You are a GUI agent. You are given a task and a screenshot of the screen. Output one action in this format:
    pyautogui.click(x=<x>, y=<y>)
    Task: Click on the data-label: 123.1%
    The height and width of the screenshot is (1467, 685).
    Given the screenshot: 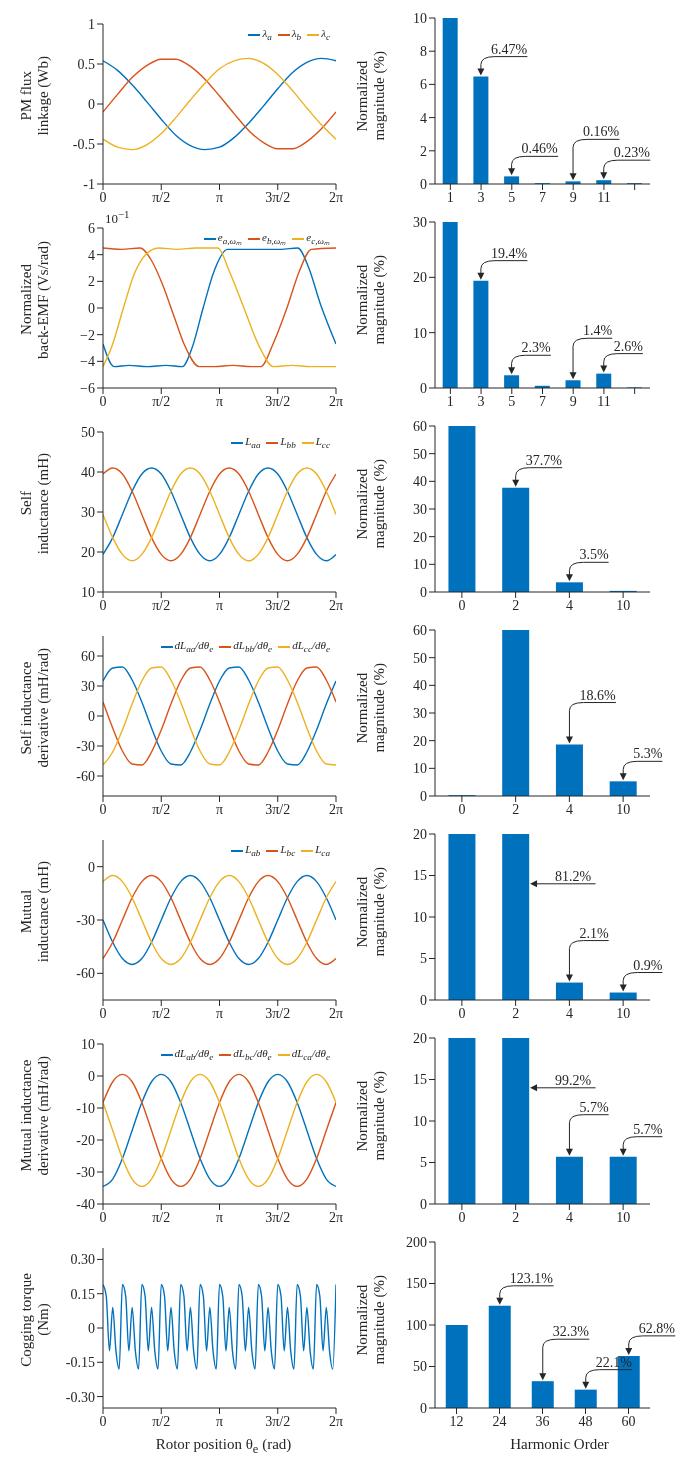 What is the action you would take?
    pyautogui.click(x=531, y=1278)
    